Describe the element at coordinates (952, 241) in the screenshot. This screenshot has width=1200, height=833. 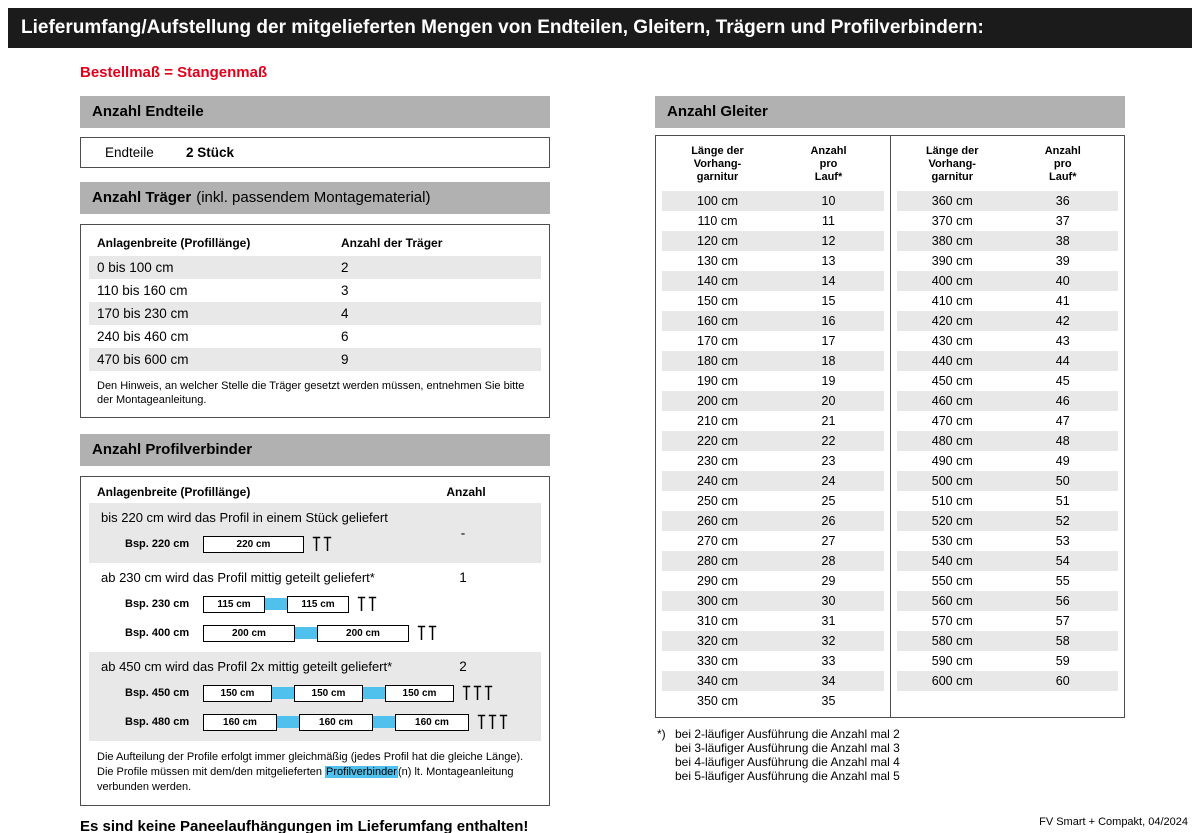
I see `gleiter-length: 380 cm` at that location.